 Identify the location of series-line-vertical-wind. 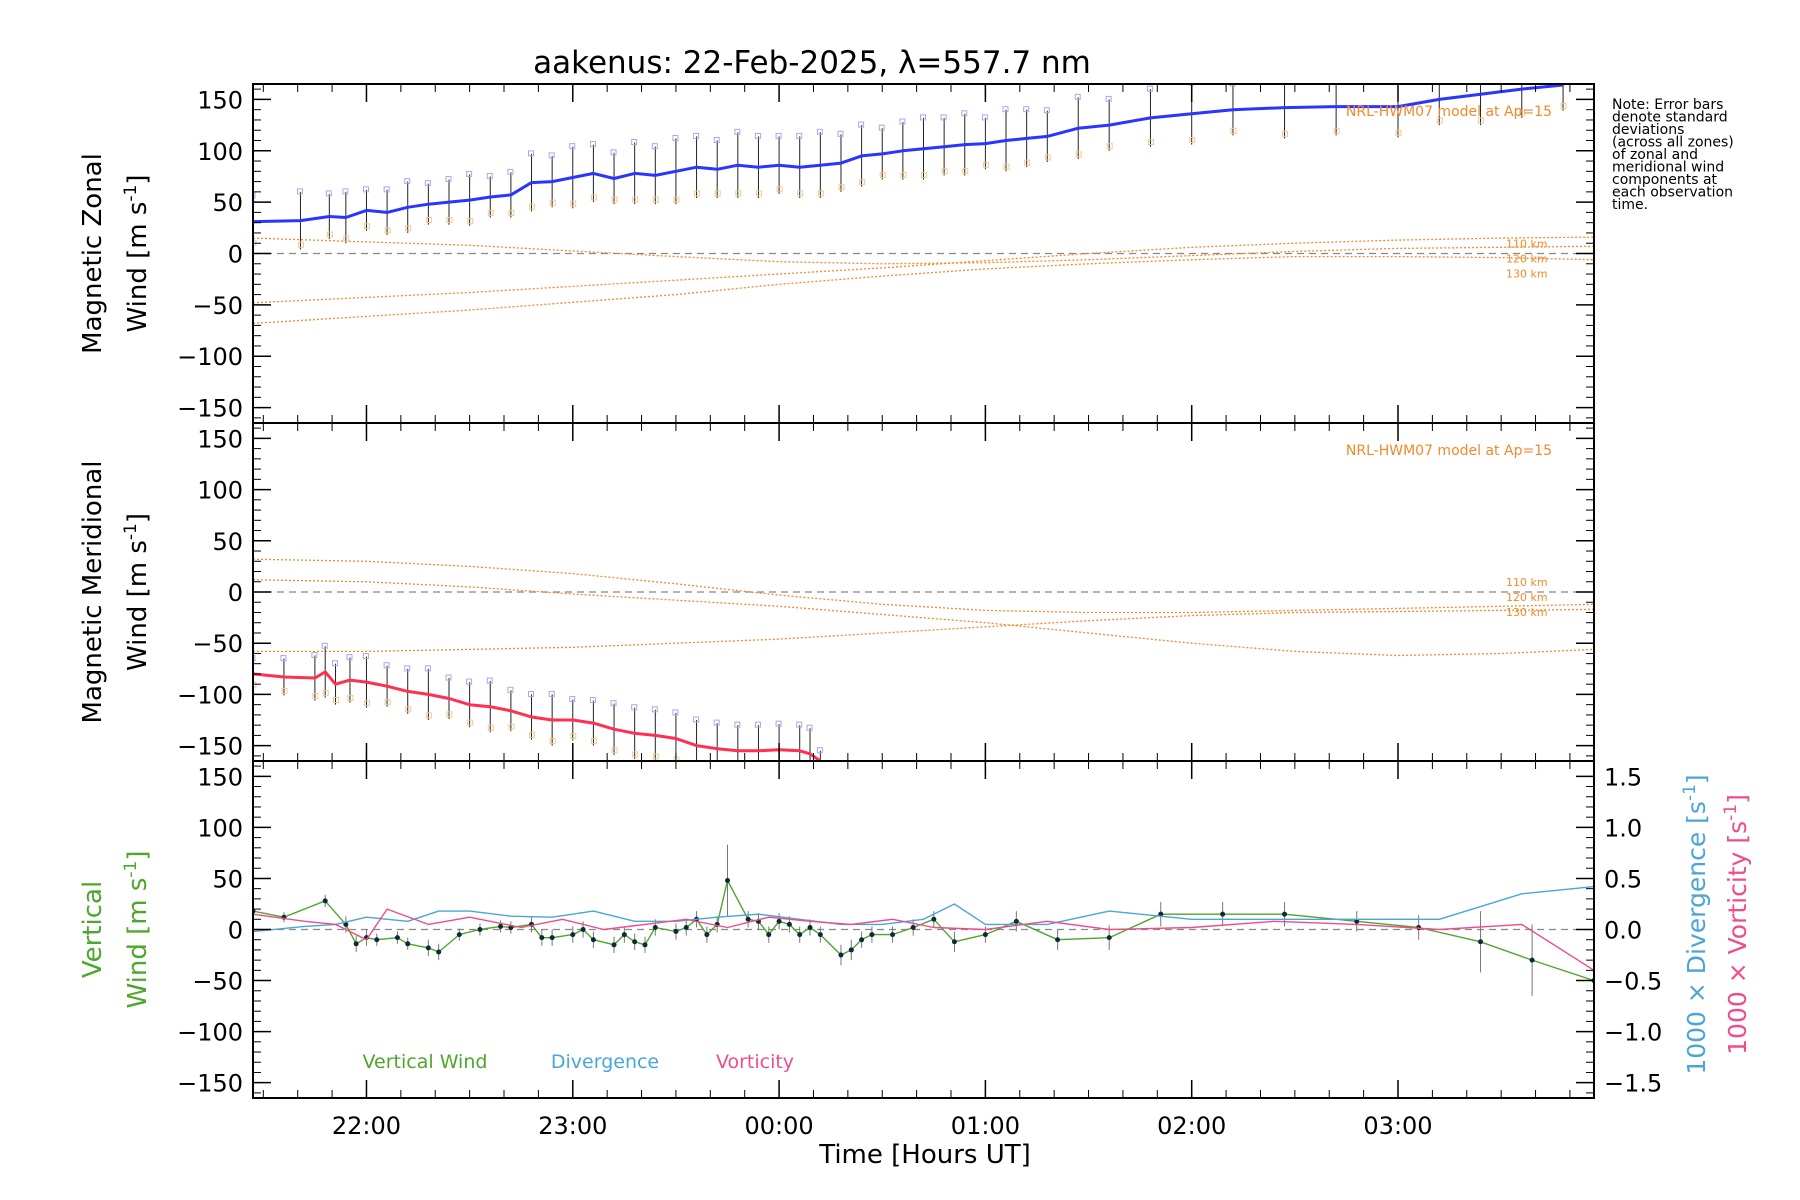
(923, 930).